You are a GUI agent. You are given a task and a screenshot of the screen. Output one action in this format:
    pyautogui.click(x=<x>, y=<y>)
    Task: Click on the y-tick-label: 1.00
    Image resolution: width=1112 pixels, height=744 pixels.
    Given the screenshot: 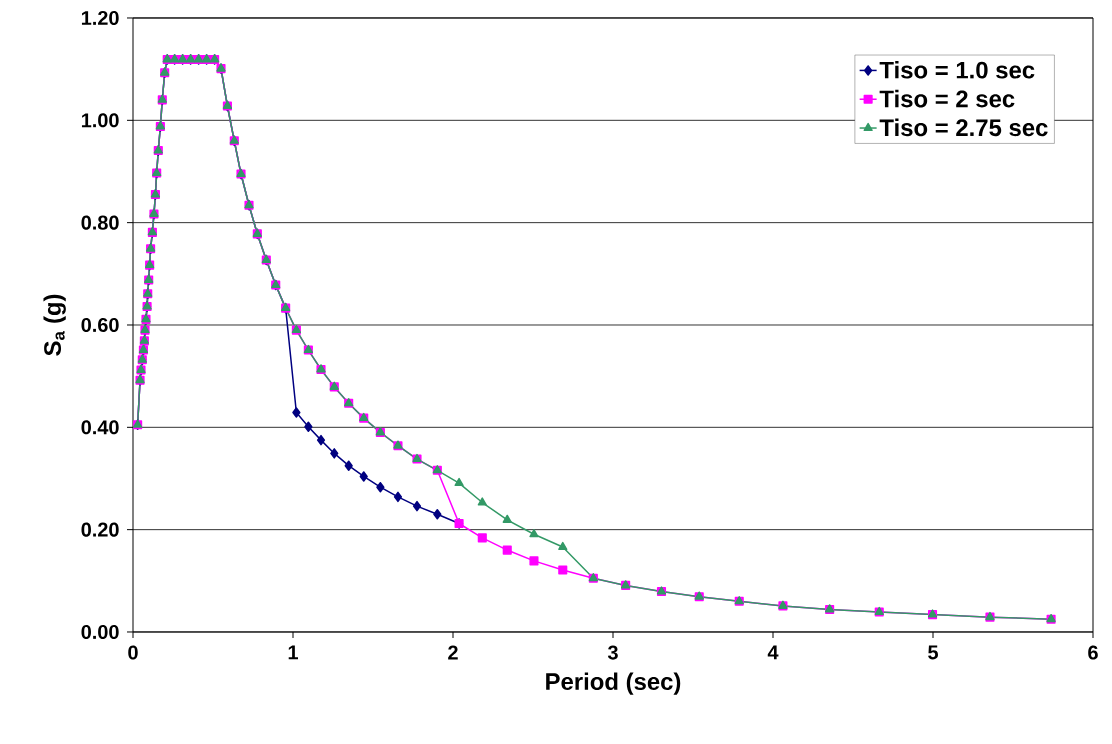 What is the action you would take?
    pyautogui.click(x=100, y=120)
    